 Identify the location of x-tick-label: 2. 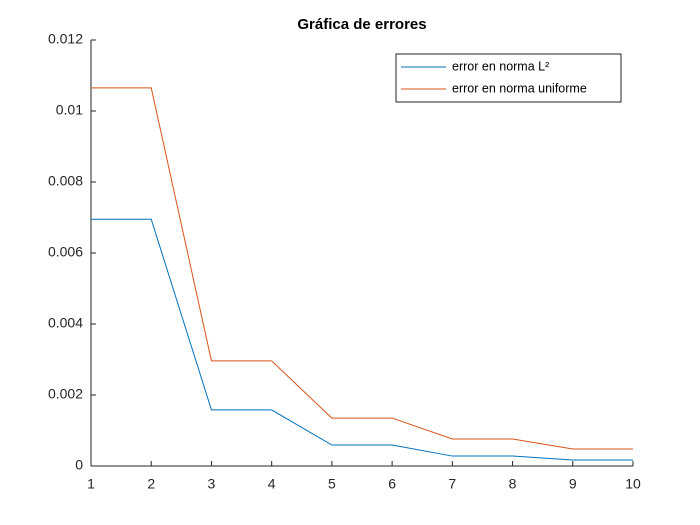
(151, 484).